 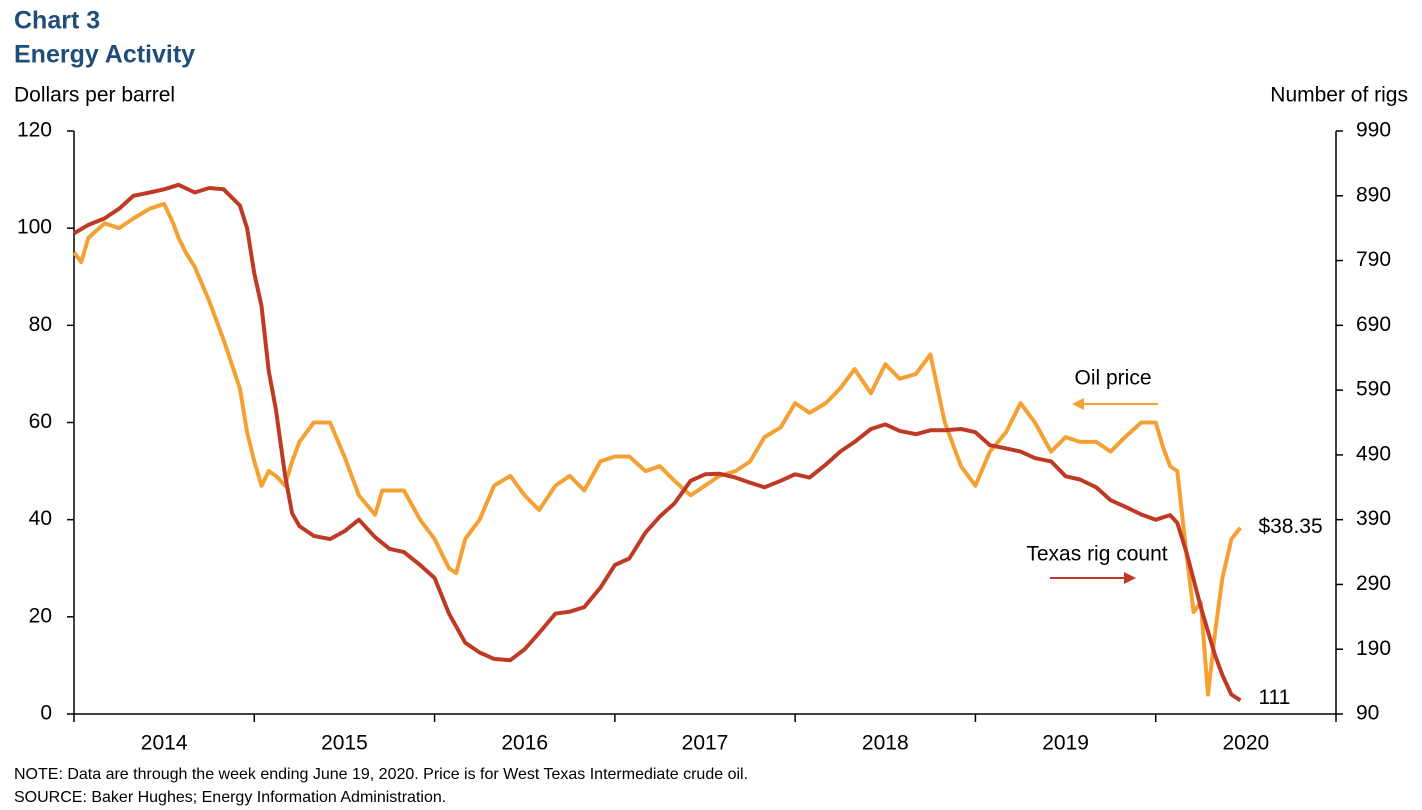 What do you see at coordinates (1373, 324) in the screenshot?
I see `y2-tick-label: 690` at bounding box center [1373, 324].